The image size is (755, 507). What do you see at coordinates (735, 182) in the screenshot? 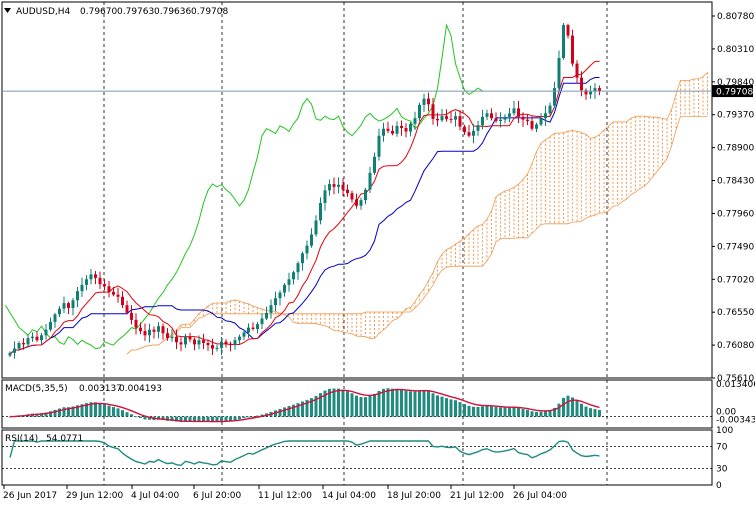
I see `price-tick-label: 0.78430` at bounding box center [735, 182].